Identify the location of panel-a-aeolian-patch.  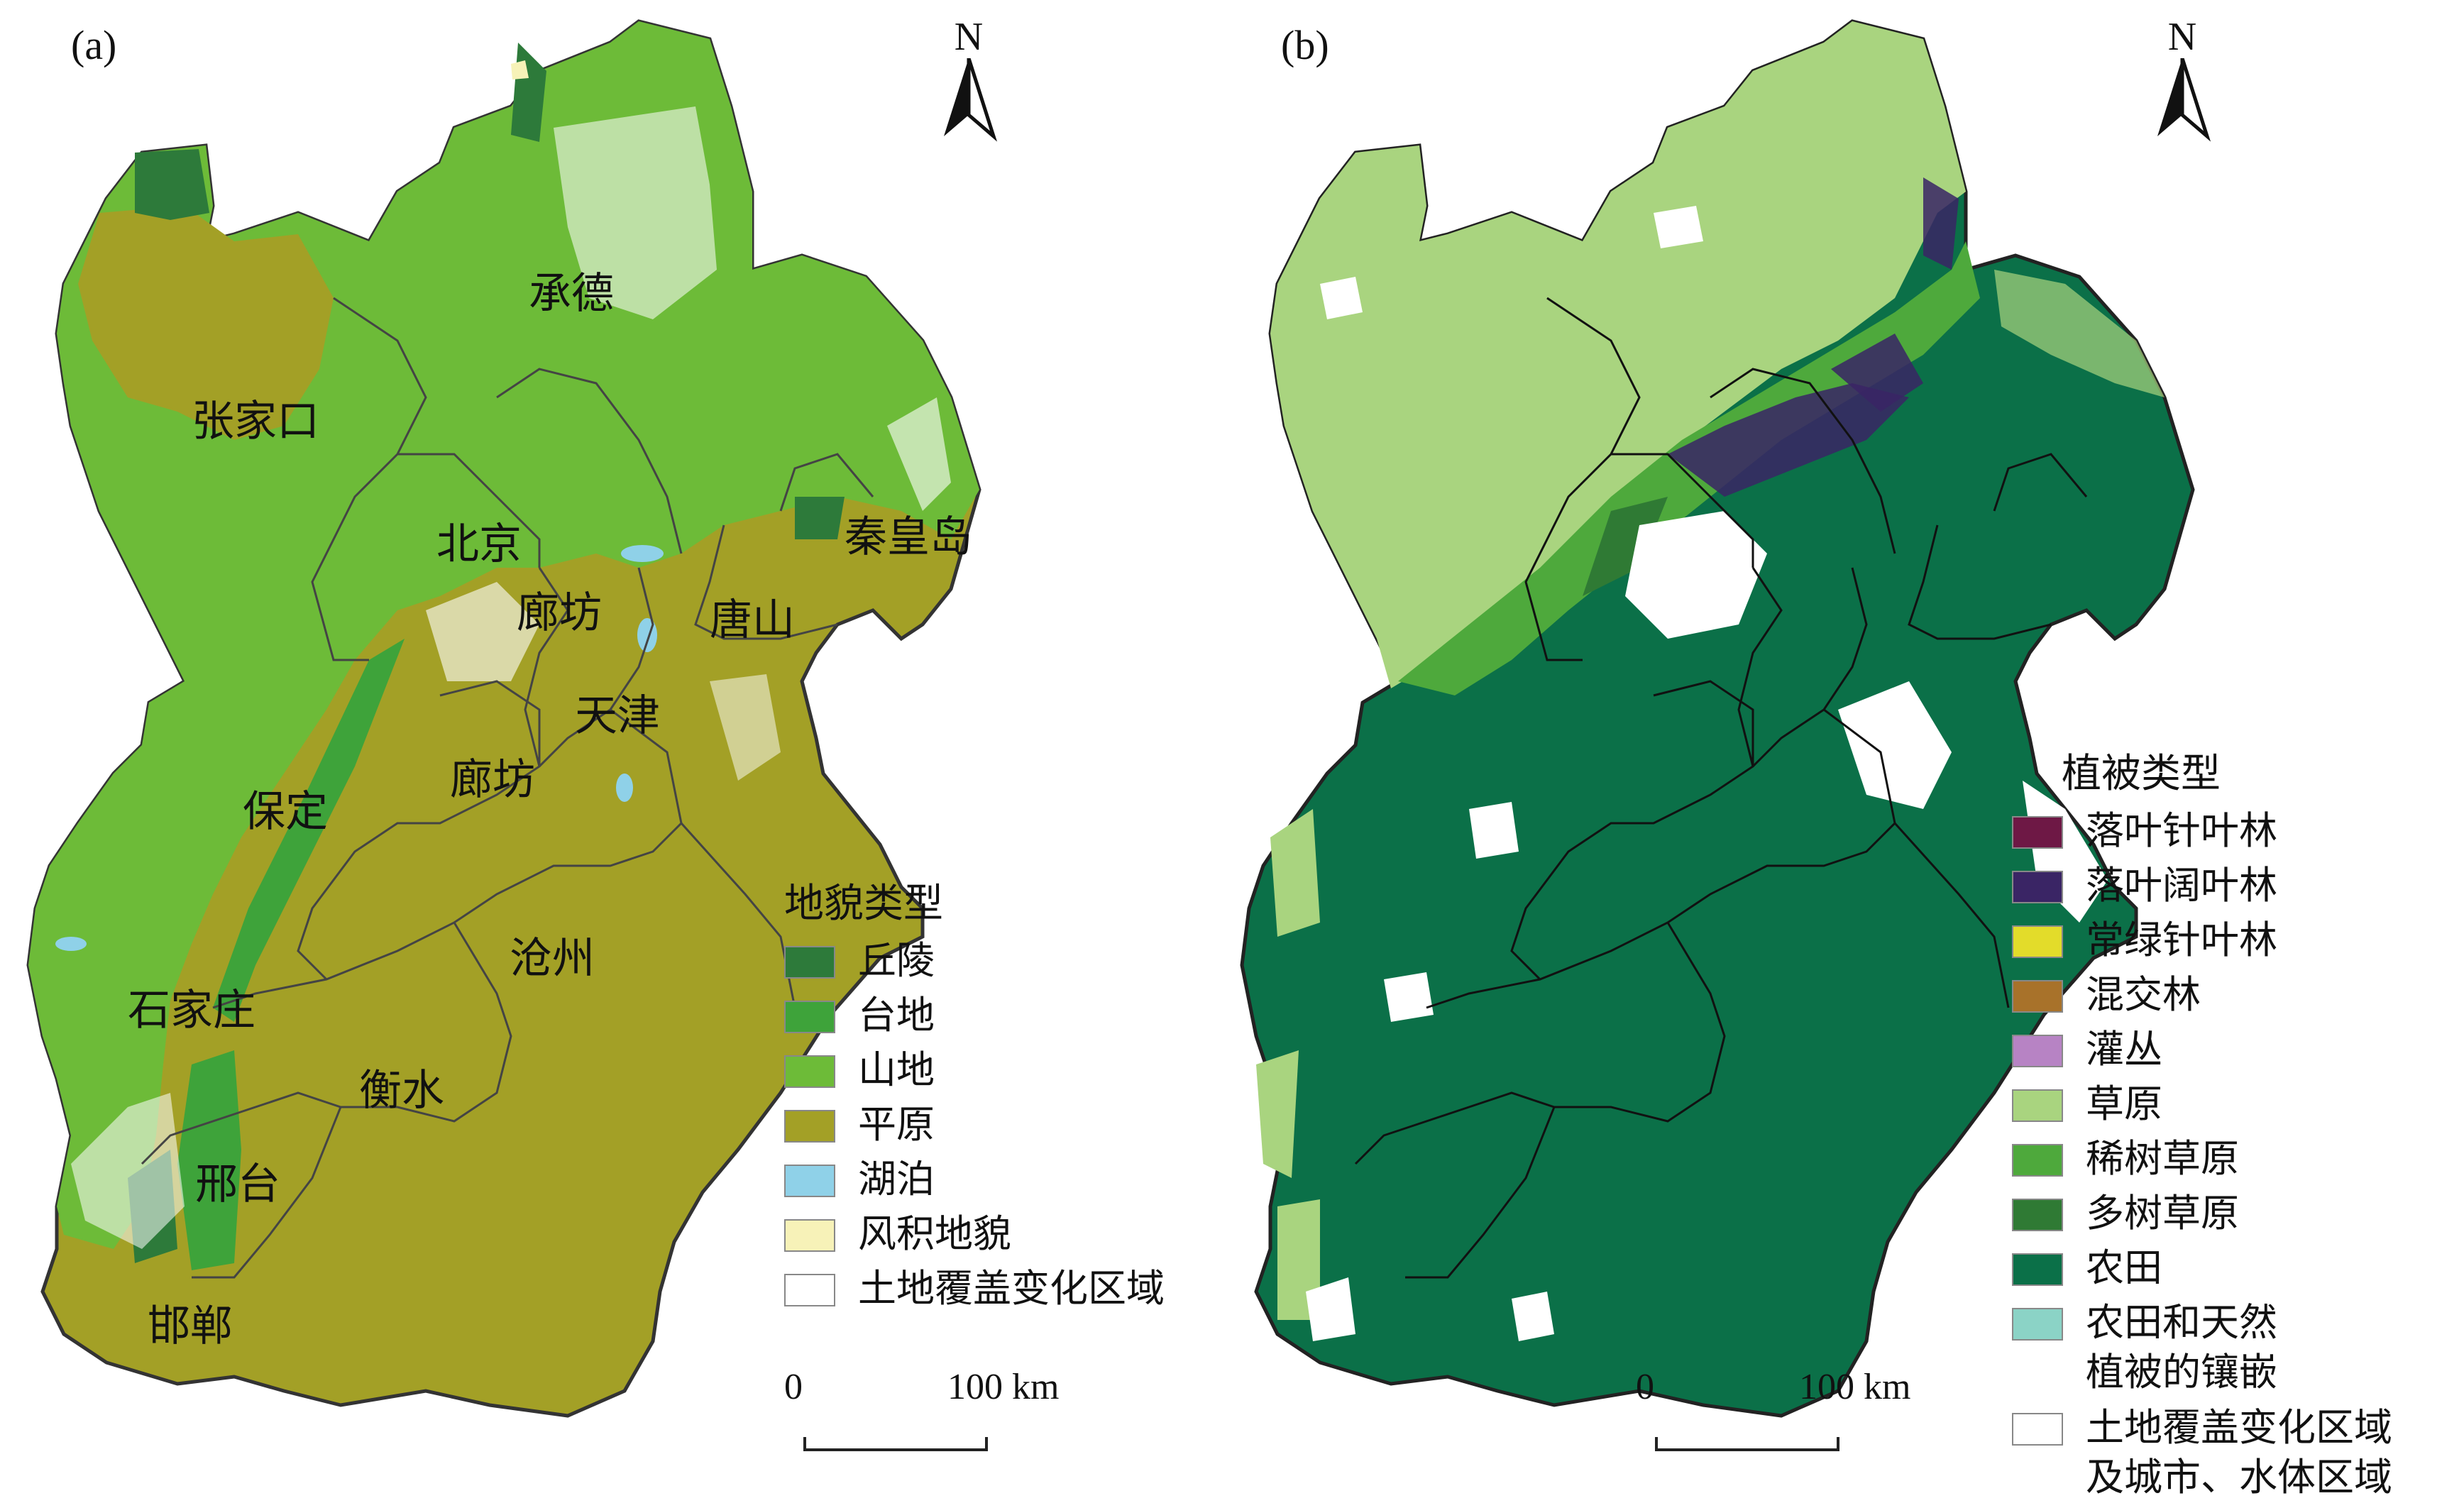
(520, 69).